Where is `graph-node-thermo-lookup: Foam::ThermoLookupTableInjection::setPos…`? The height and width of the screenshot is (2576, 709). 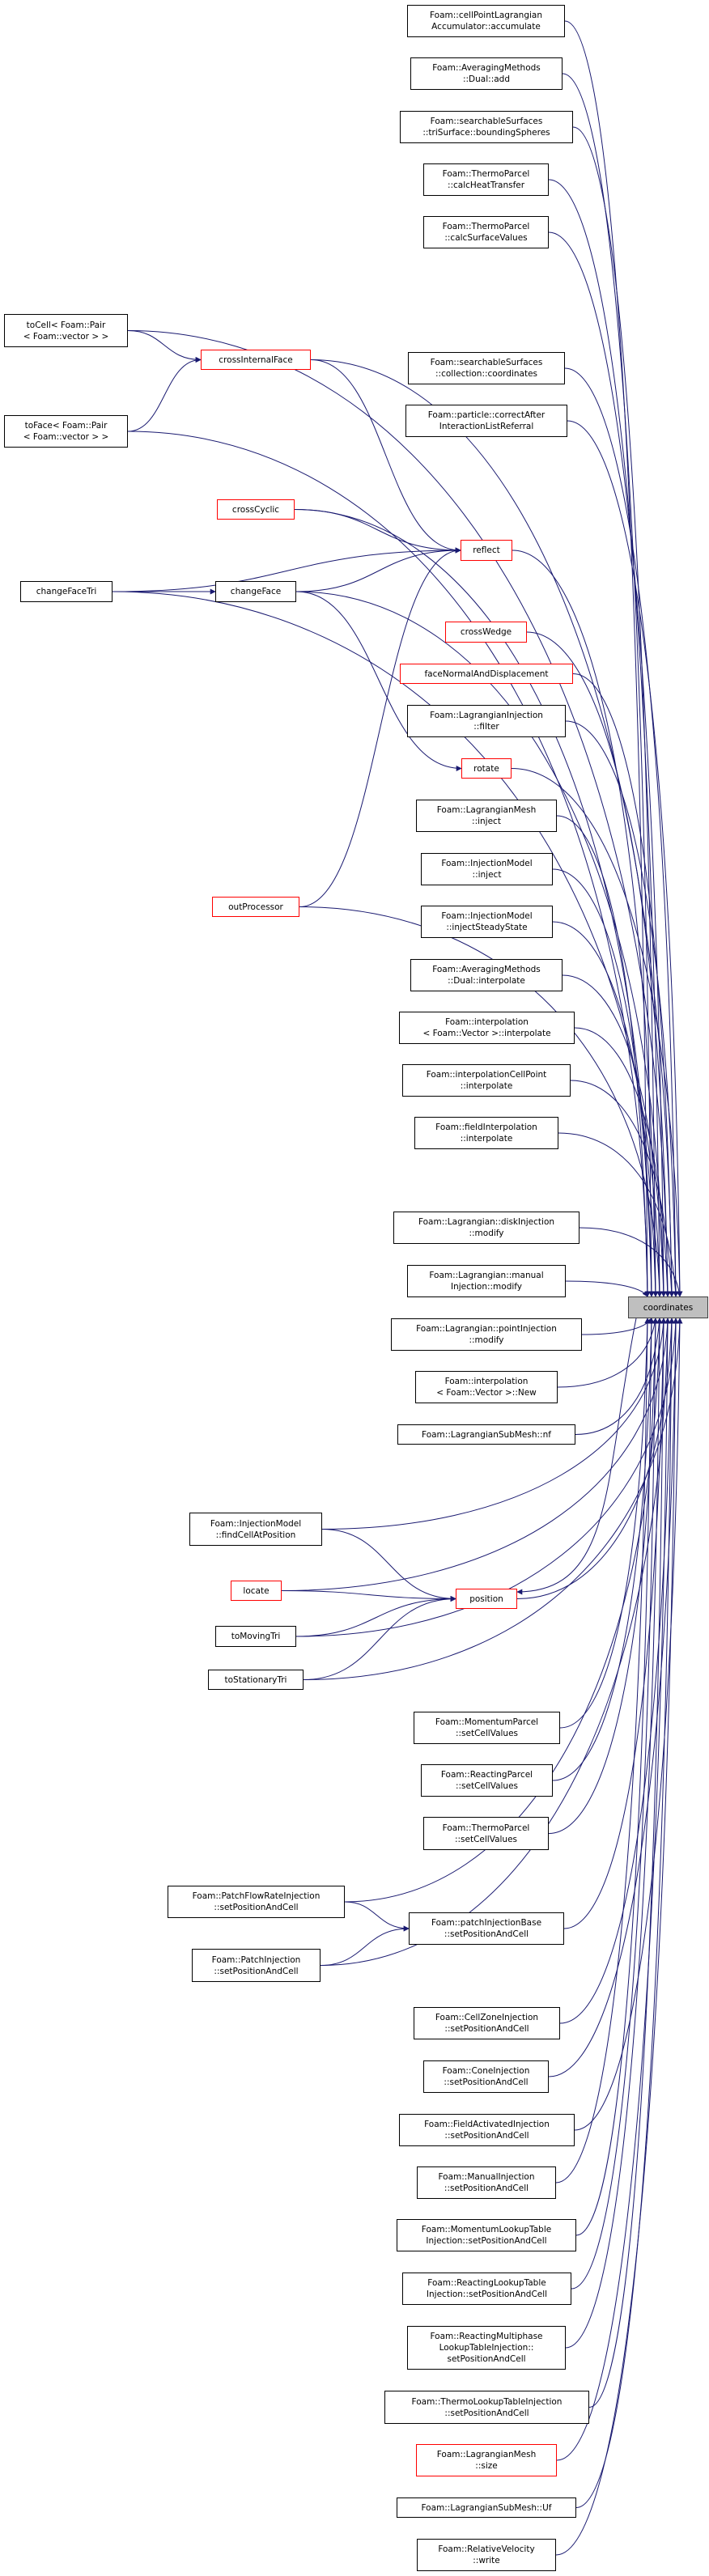
graph-node-thermo-lookup: Foam::ThermoLookupTableInjection::setPos… is located at coordinates (487, 2407).